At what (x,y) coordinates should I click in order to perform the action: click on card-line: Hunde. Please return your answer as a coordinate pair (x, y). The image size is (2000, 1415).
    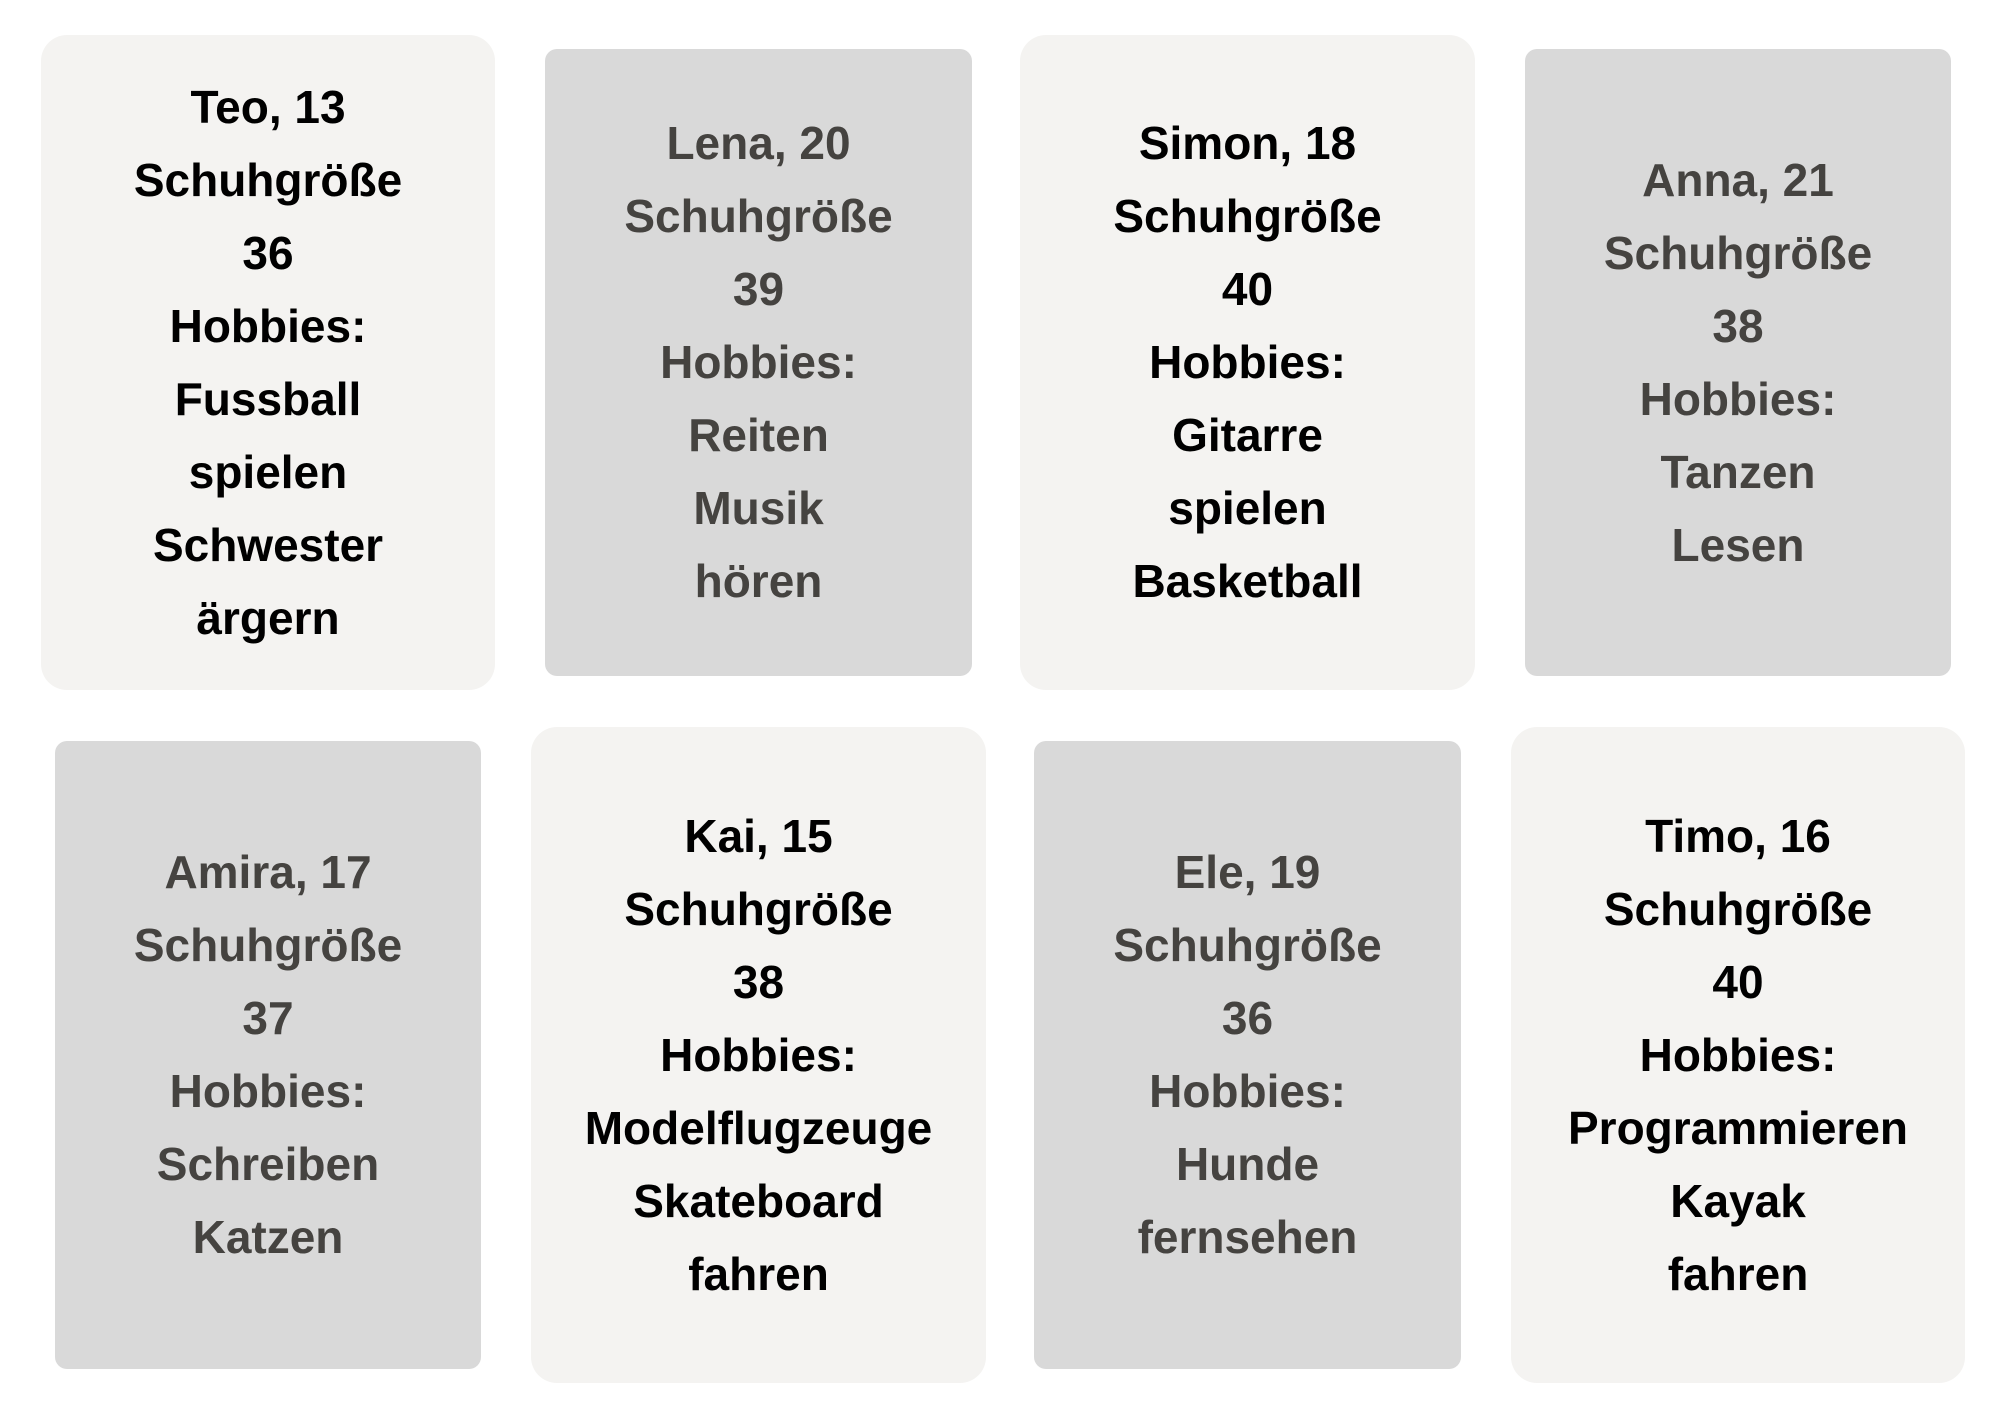
    Looking at the image, I should click on (1247, 1164).